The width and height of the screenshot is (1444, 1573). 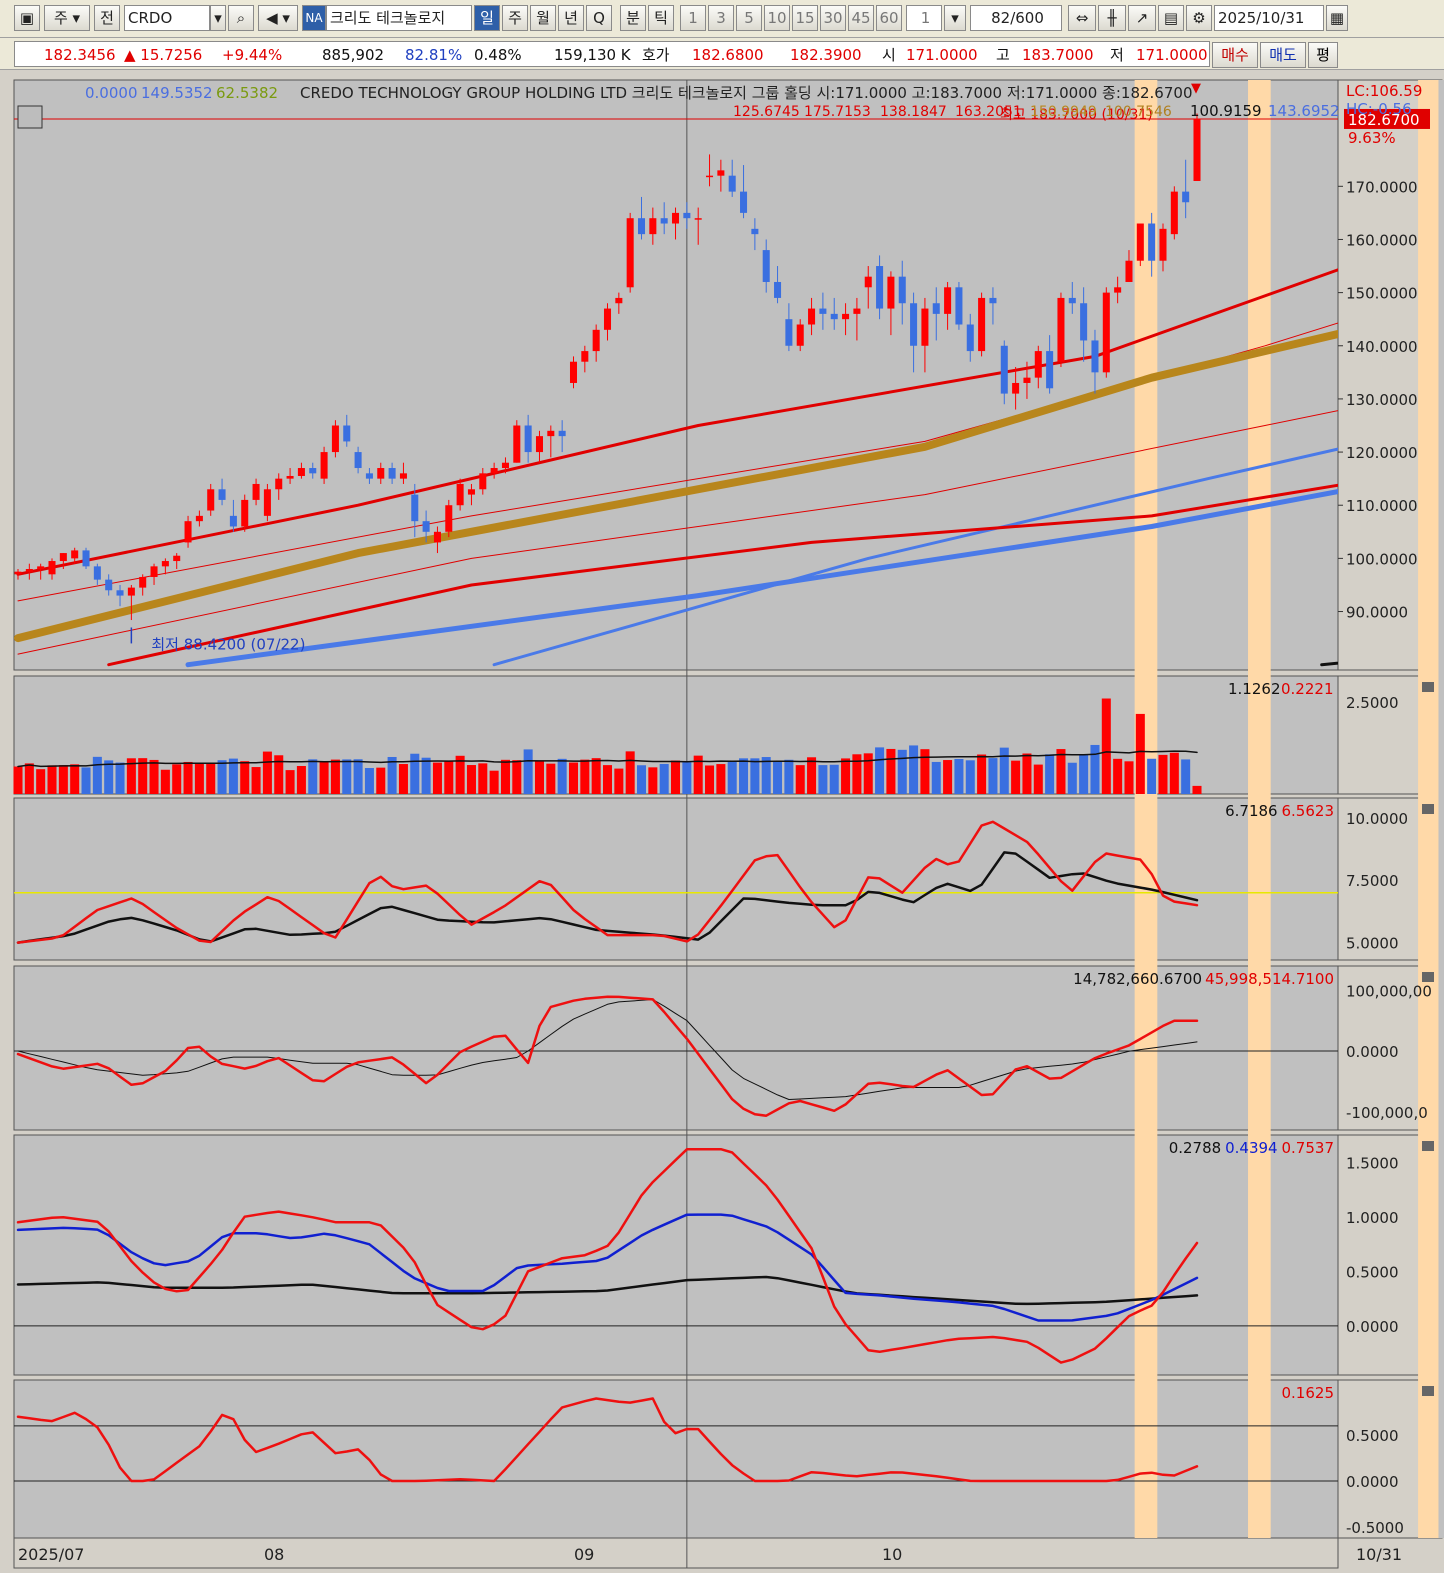 What do you see at coordinates (693, 18) in the screenshot?
I see `interval-1: 1` at bounding box center [693, 18].